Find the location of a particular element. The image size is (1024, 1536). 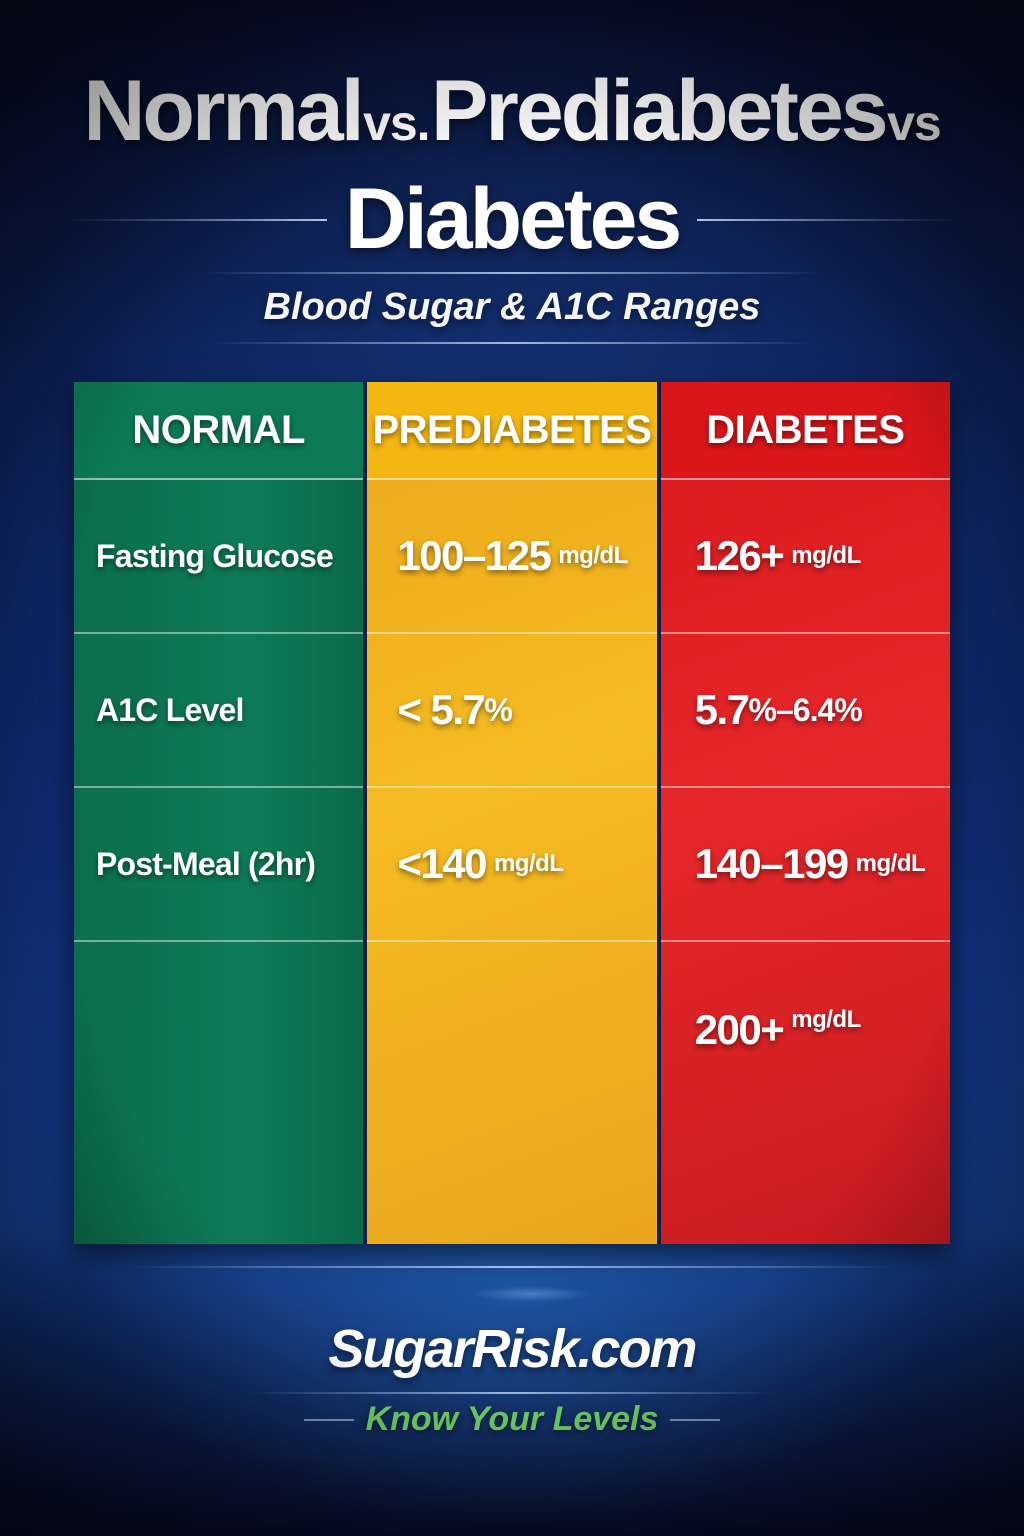

value: 5.7 is located at coordinates (722, 709).